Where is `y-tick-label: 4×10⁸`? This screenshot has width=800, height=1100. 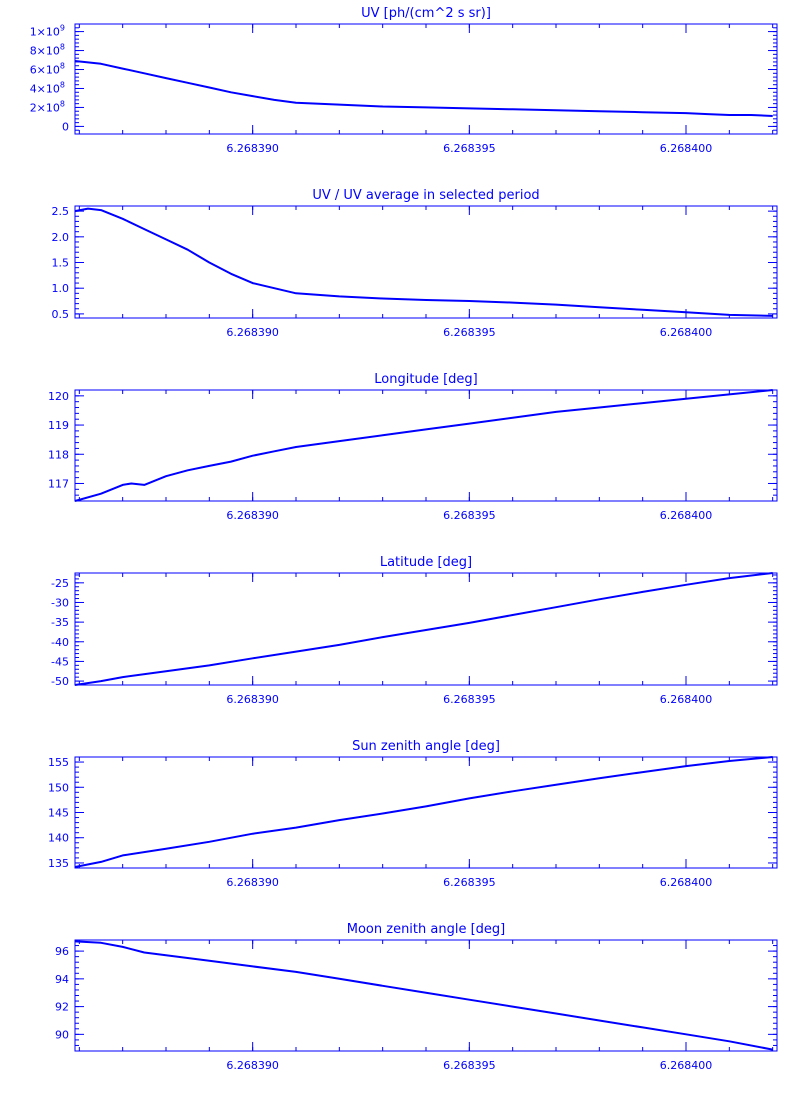
y-tick-label: 4×10⁸ is located at coordinates (47, 87).